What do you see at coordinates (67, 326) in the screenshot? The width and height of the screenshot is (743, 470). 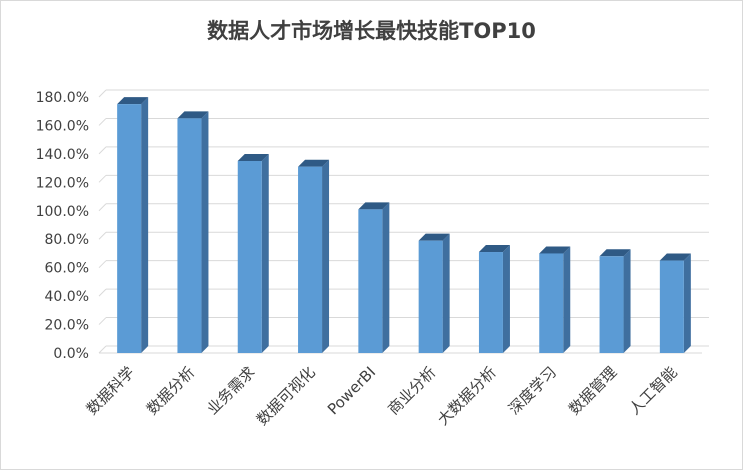 I see `y-tick-label: 20.0%` at bounding box center [67, 326].